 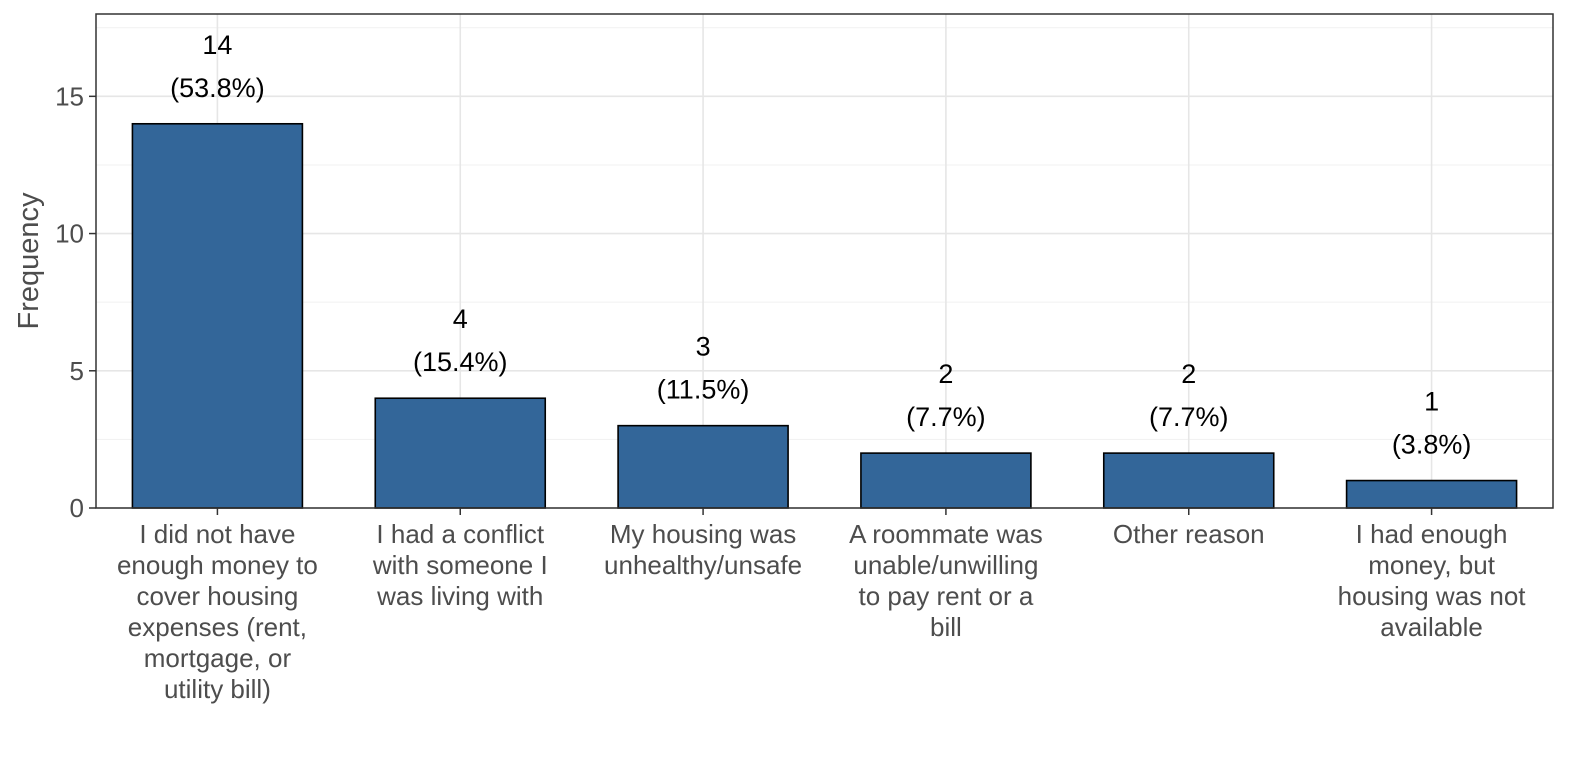 I want to click on x-tick-label: My housing was unhealthy/unsafe, so click(x=703, y=549).